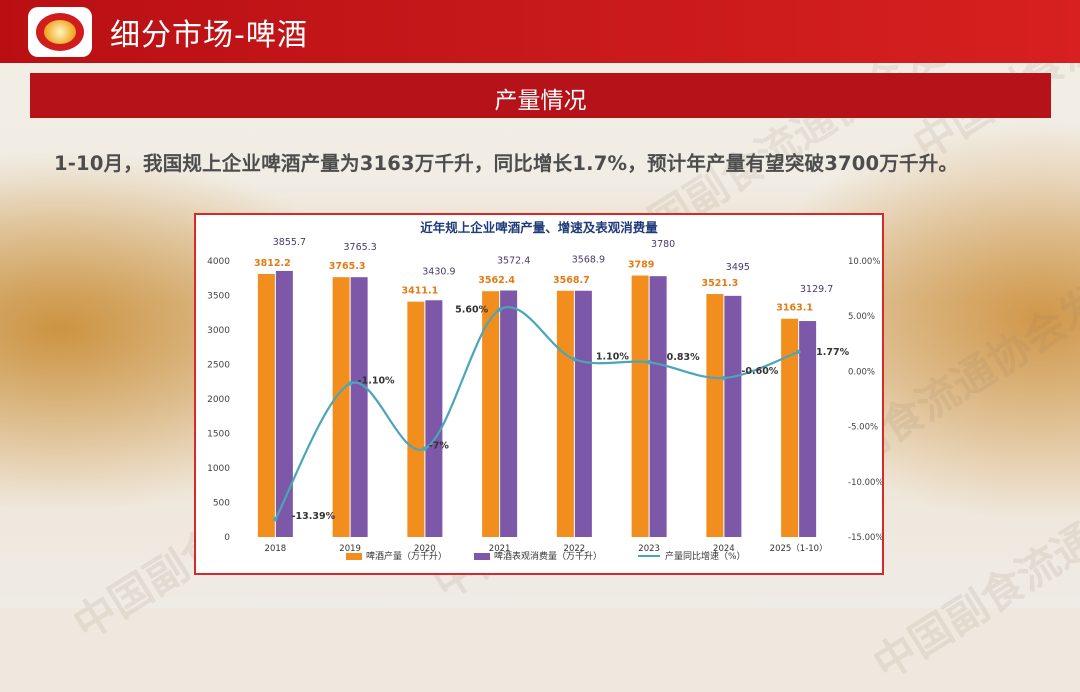 The height and width of the screenshot is (692, 1080). I want to click on data-label-growth: -1.10%, so click(376, 381).